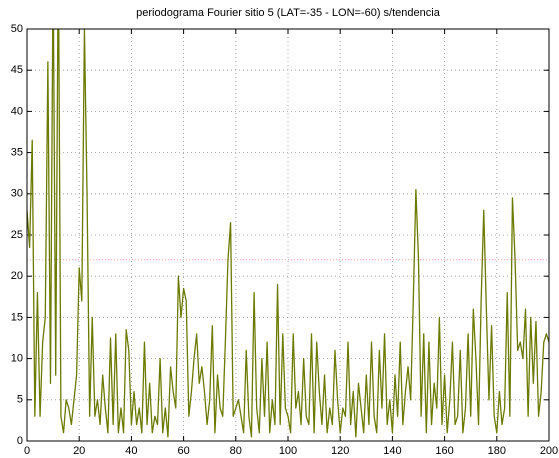  What do you see at coordinates (17, 317) in the screenshot?
I see `y-tick-label: 15` at bounding box center [17, 317].